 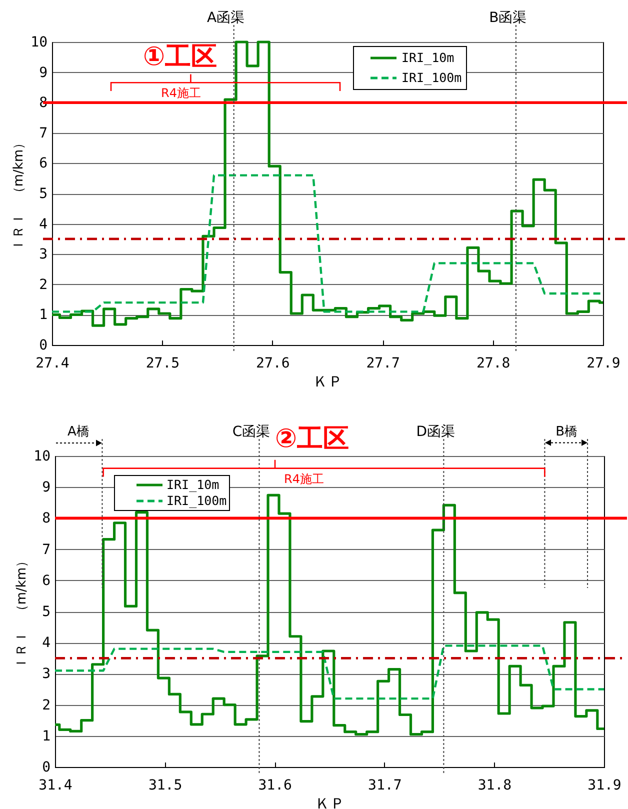 I want to click on x-tick-label: 27.5, so click(x=163, y=364).